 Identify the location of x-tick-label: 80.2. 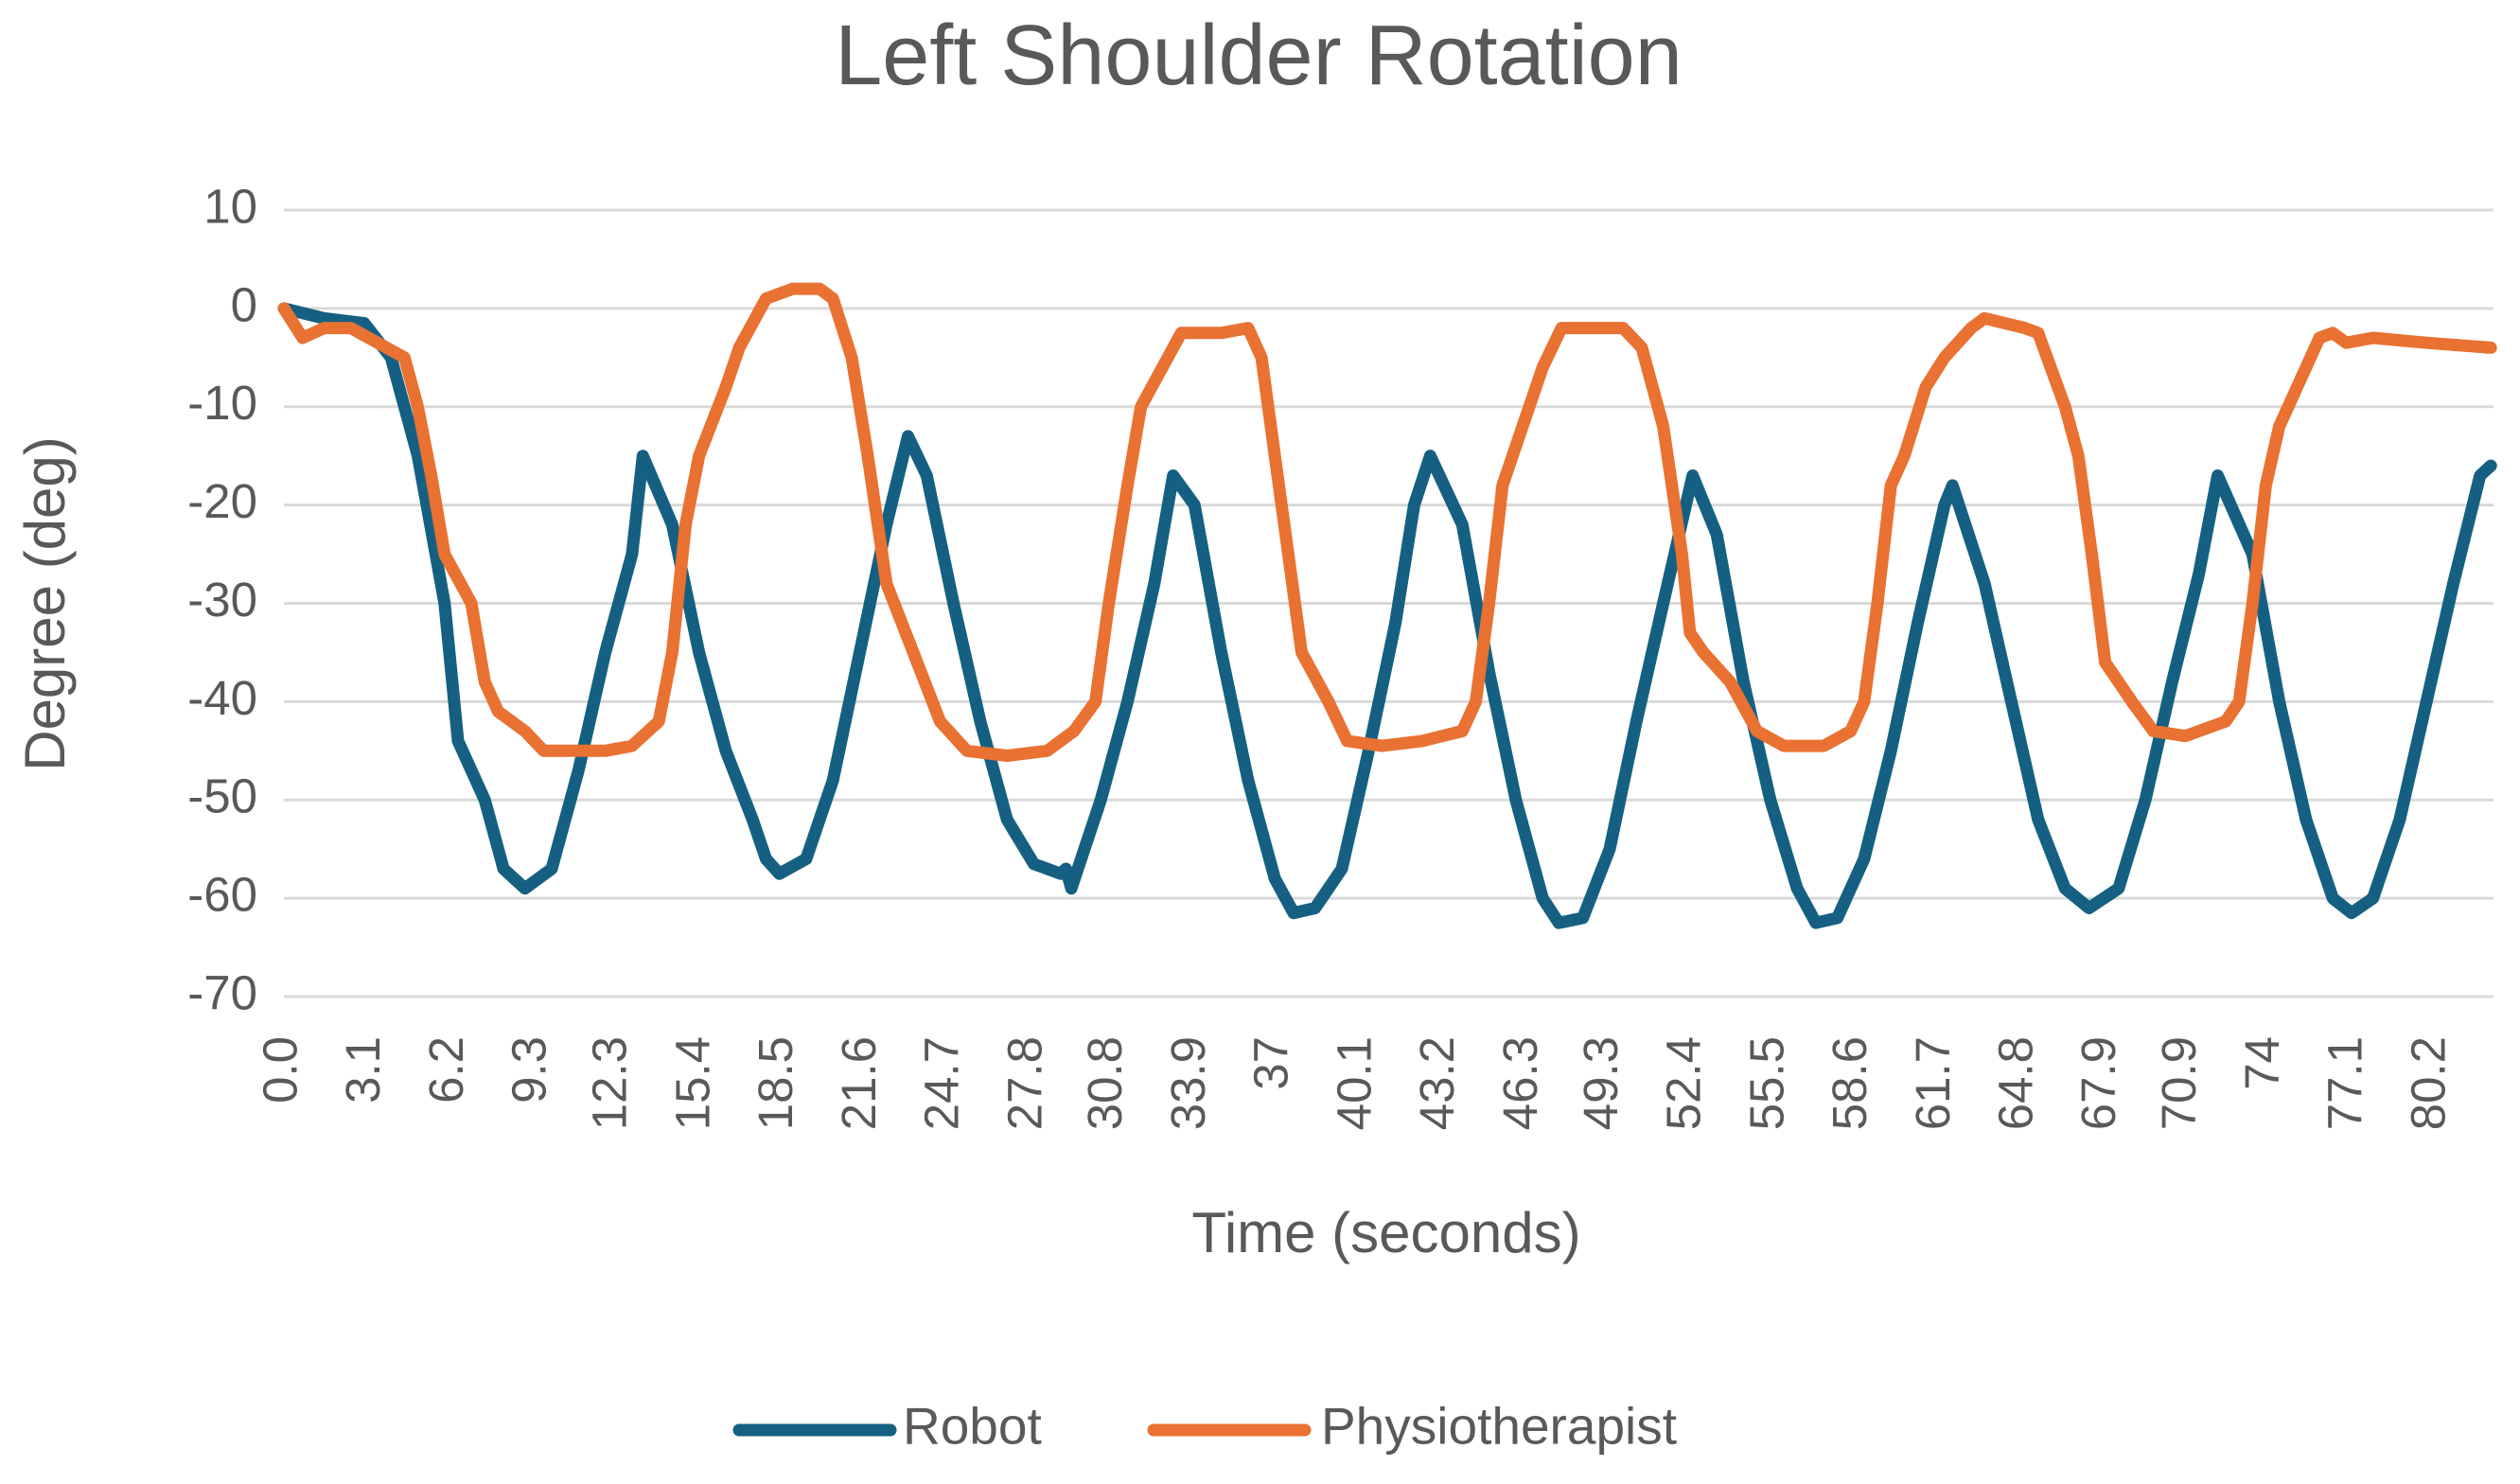
(2428, 1083).